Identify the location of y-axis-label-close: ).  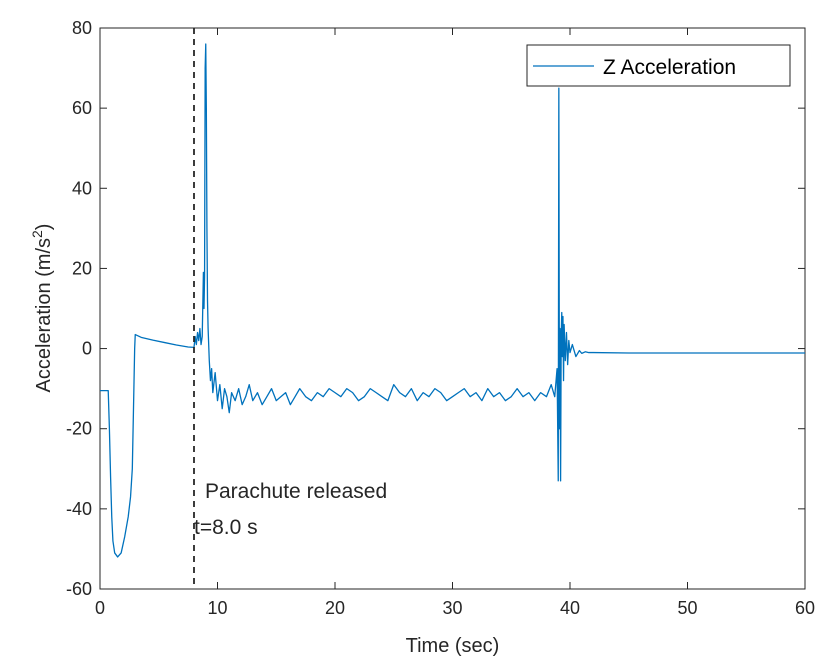
(44, 227).